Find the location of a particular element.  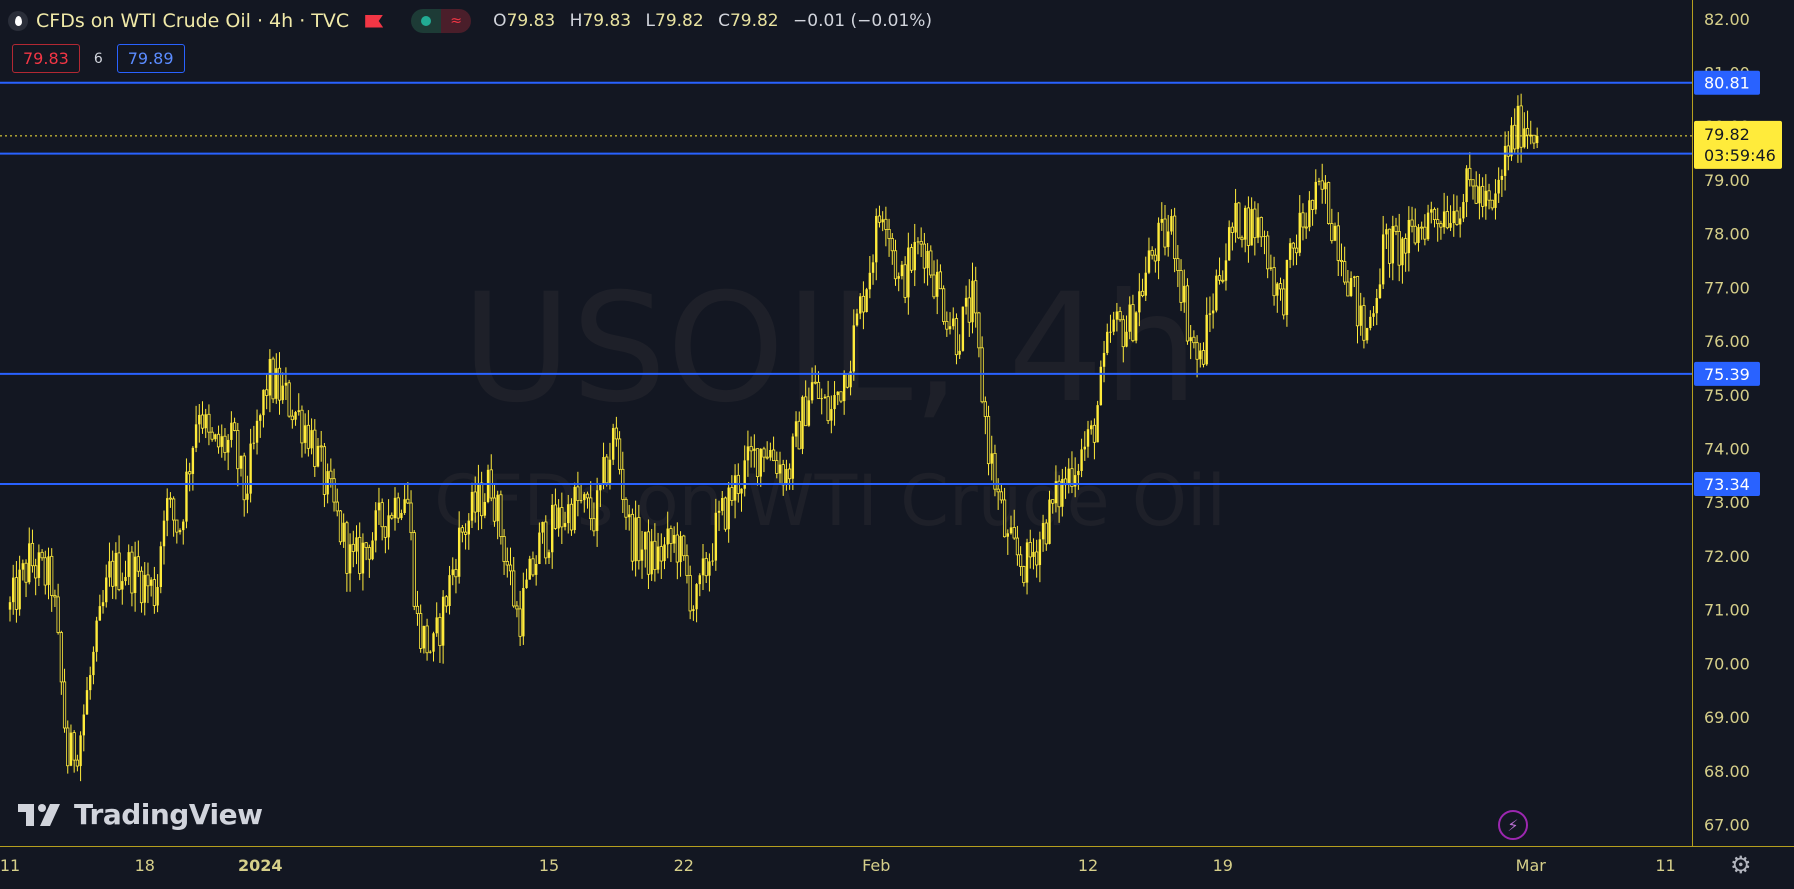

symbol-title: CFDs on WTI Crude Oil · 4h · TVC is located at coordinates (193, 21).